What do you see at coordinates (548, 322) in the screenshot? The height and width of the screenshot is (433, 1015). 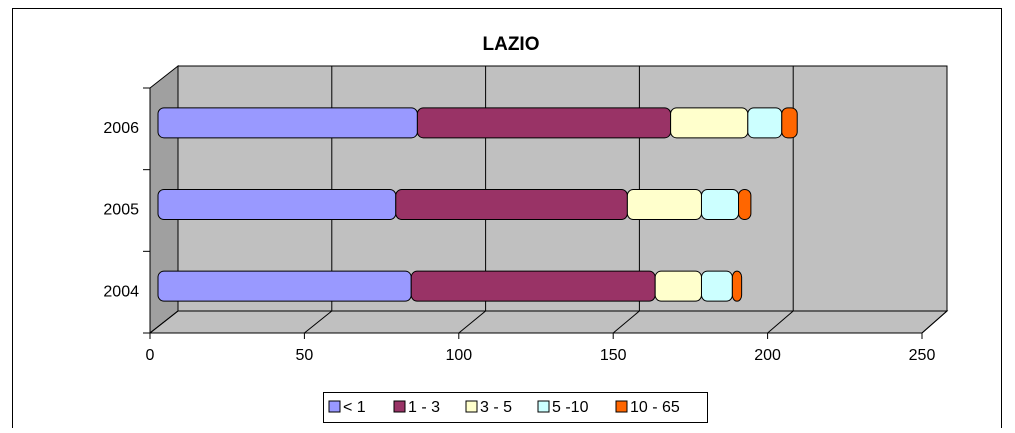 I see `floor` at bounding box center [548, 322].